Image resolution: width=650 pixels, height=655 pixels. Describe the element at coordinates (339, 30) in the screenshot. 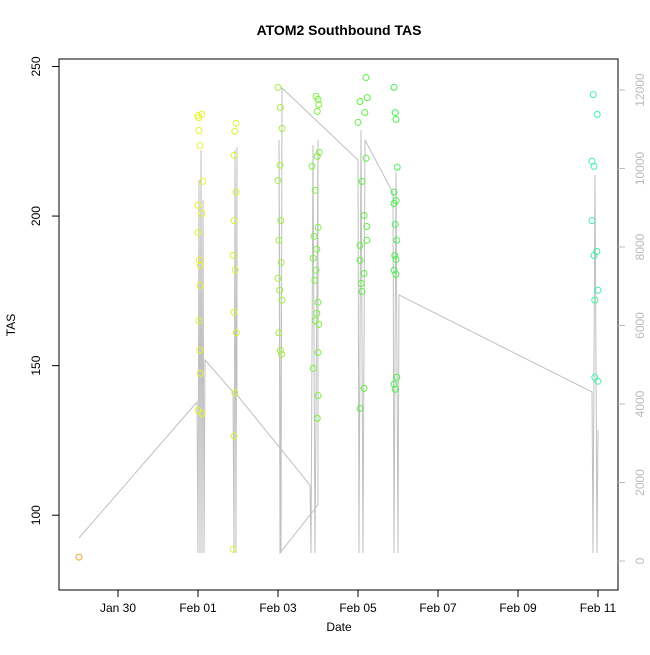

I see `chart-title: ATOM2 Southbound TAS` at that location.